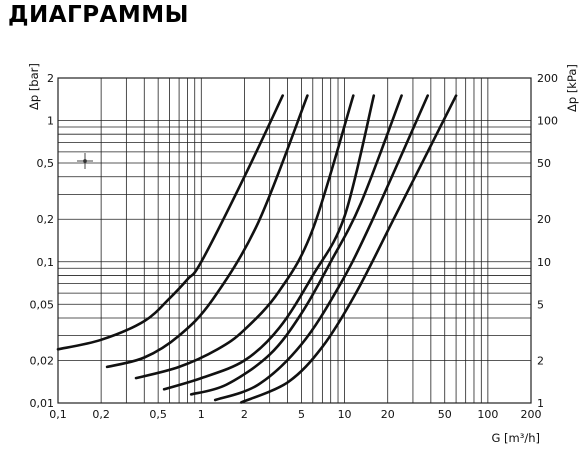 The height and width of the screenshot is (452, 587). What do you see at coordinates (540, 304) in the screenshot?
I see `y-tick-label-right: 5` at bounding box center [540, 304].